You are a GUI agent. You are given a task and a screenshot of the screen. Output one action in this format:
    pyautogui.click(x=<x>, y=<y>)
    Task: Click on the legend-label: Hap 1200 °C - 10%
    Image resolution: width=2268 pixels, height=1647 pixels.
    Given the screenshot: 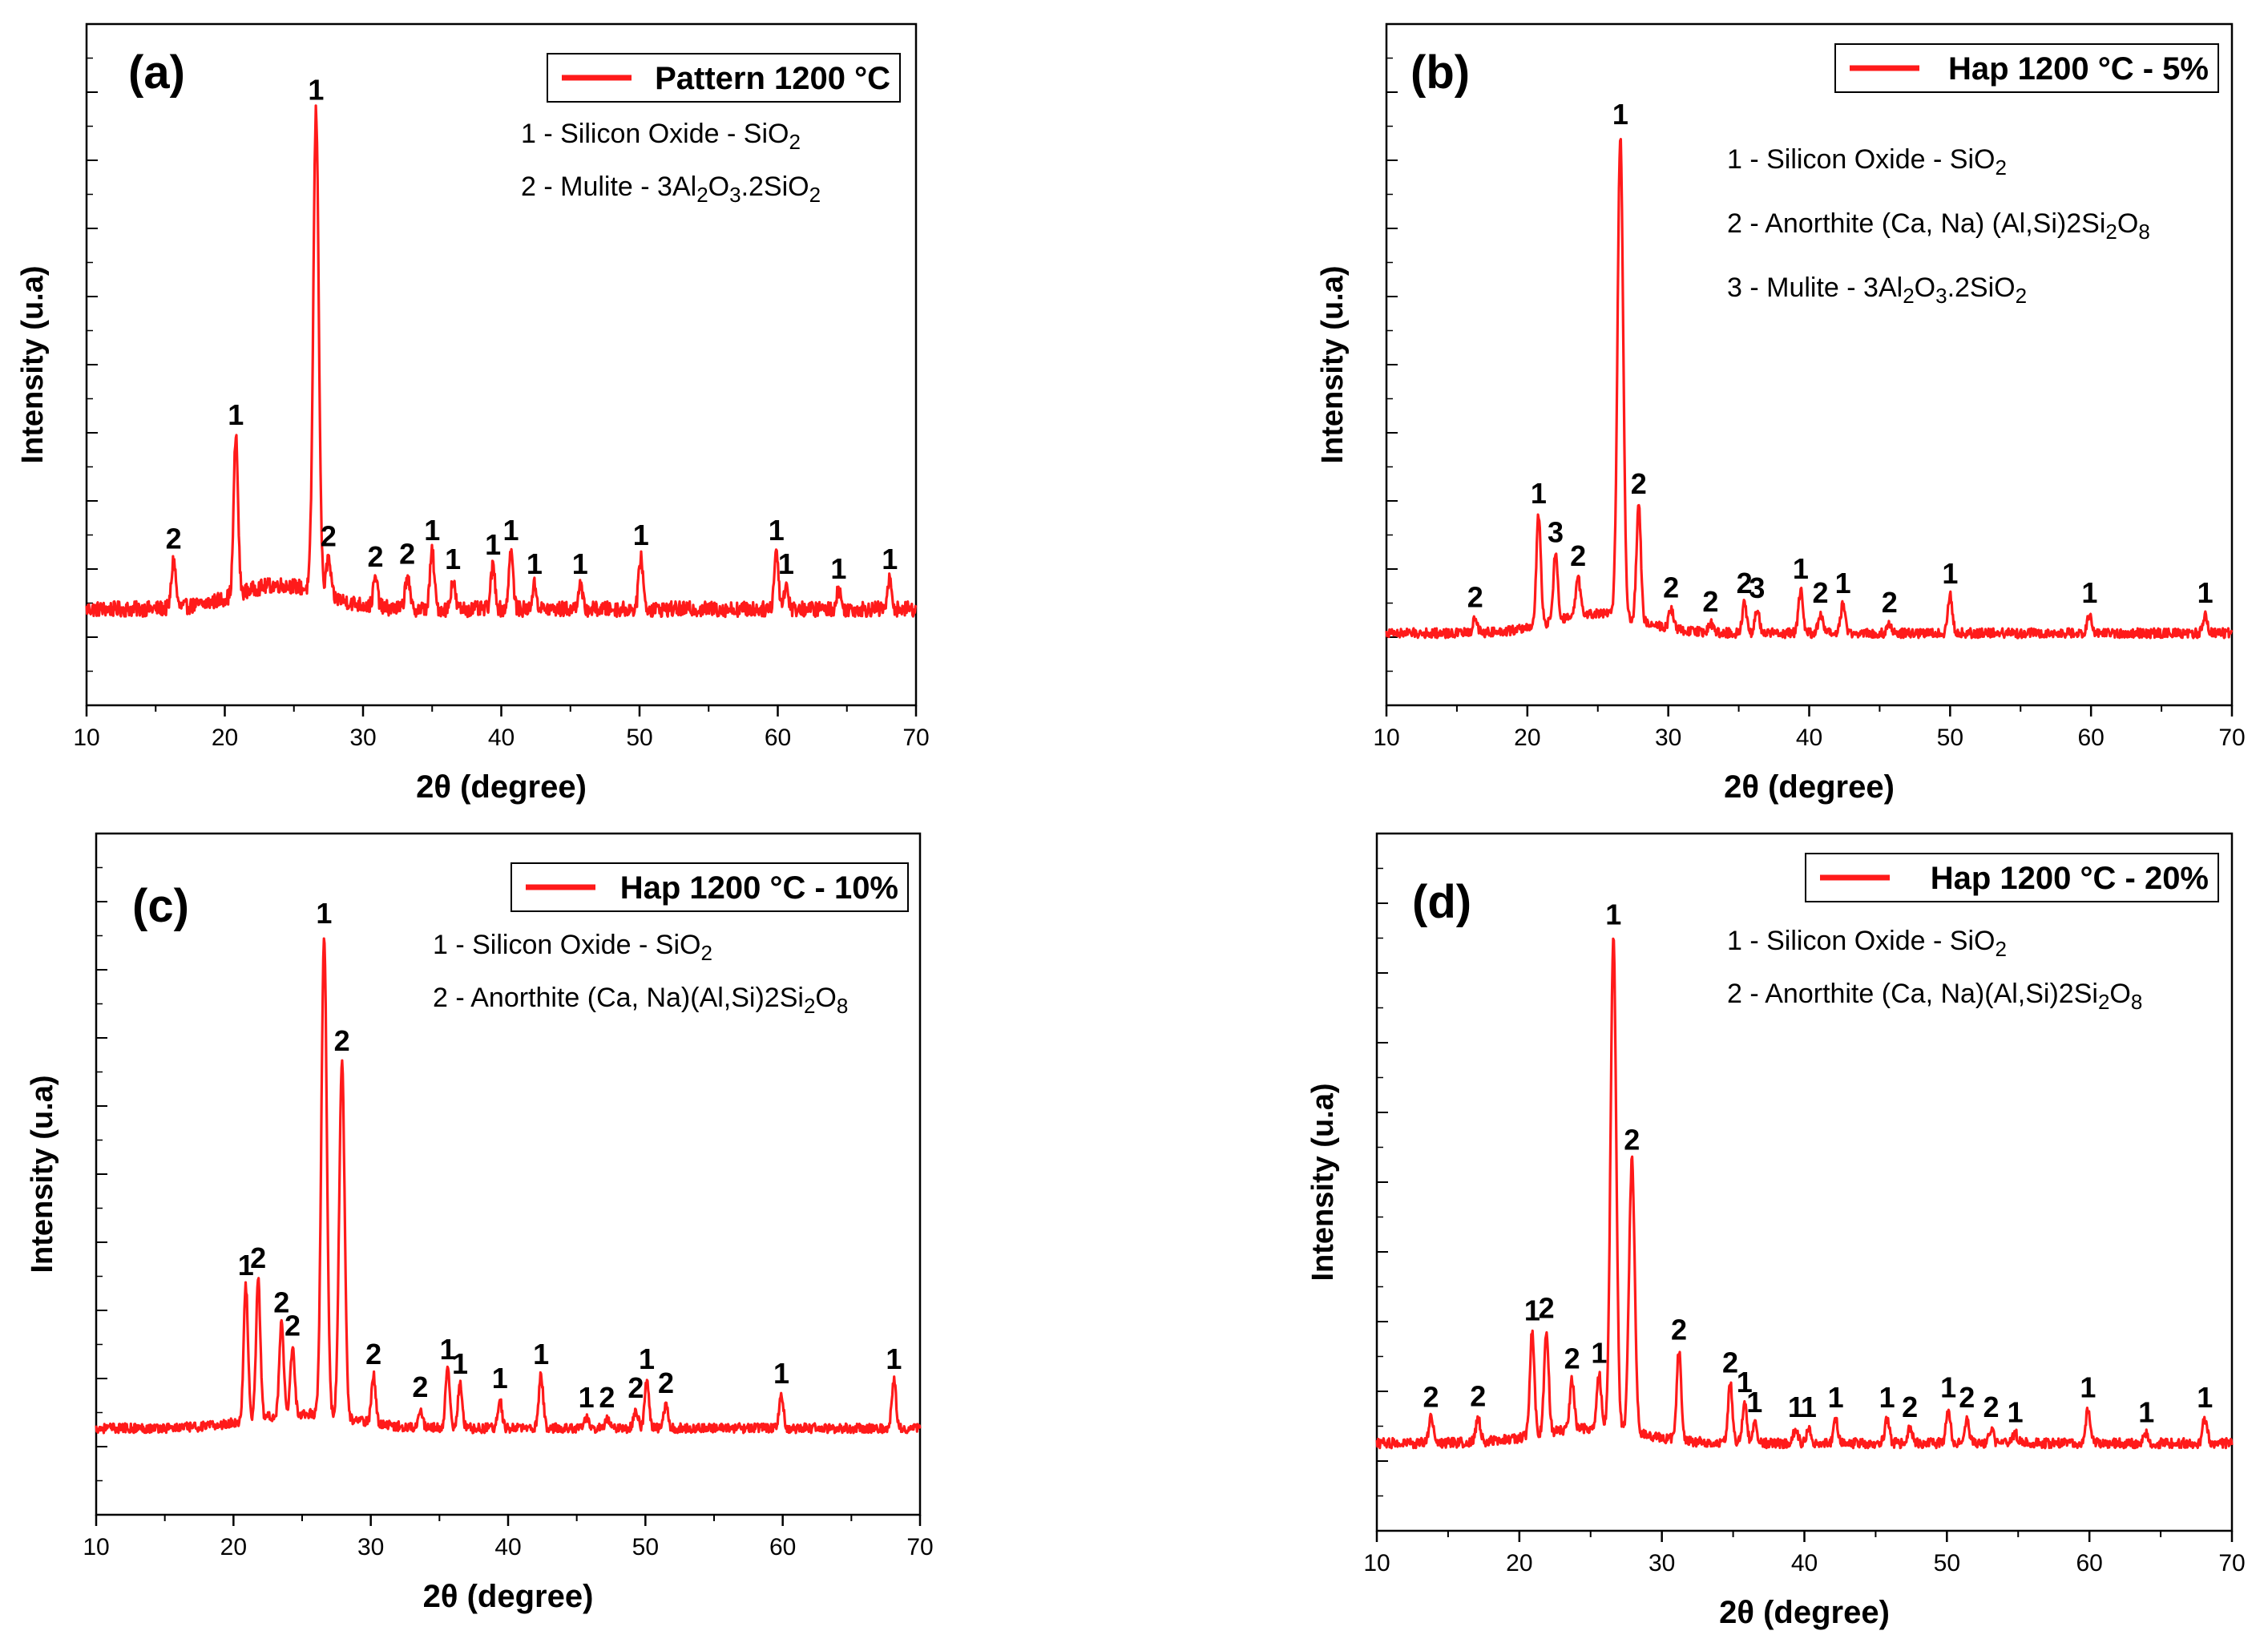 What is the action you would take?
    pyautogui.click(x=759, y=888)
    